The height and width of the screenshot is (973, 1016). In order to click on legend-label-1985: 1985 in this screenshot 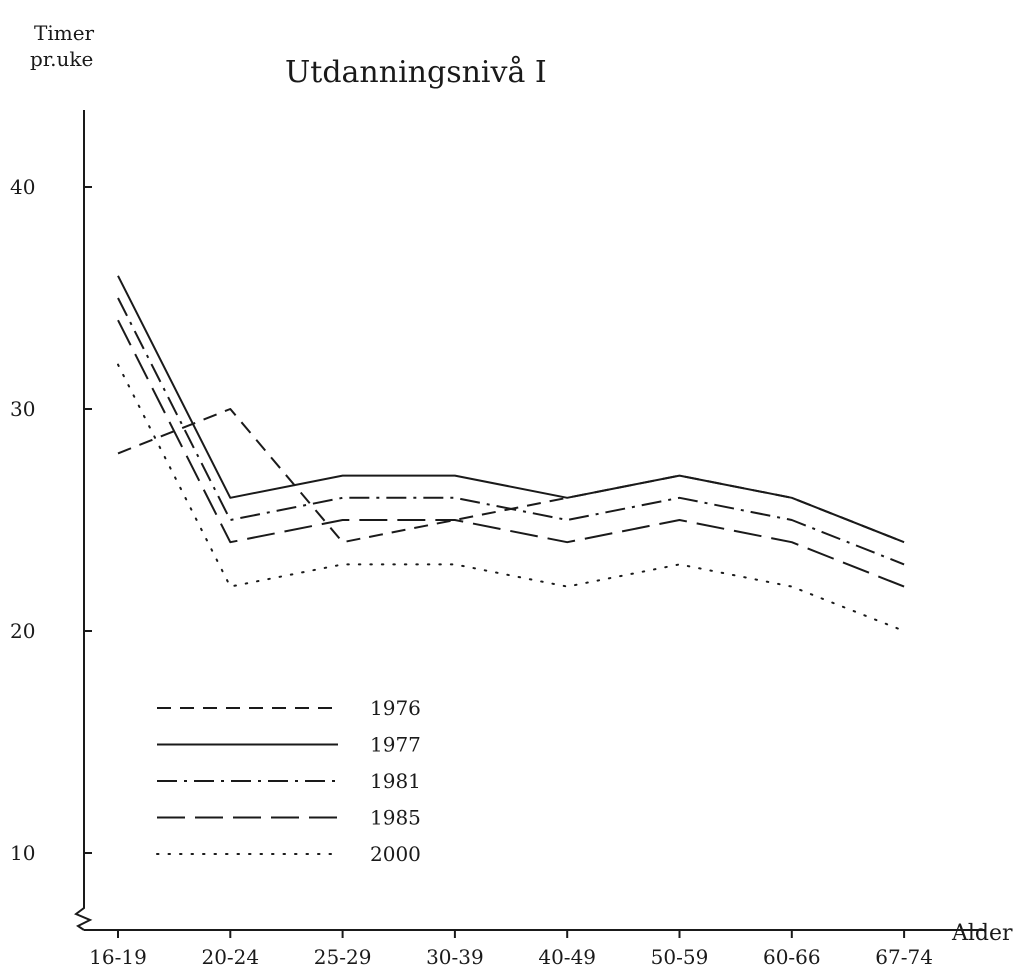, I will do `click(395, 818)`.